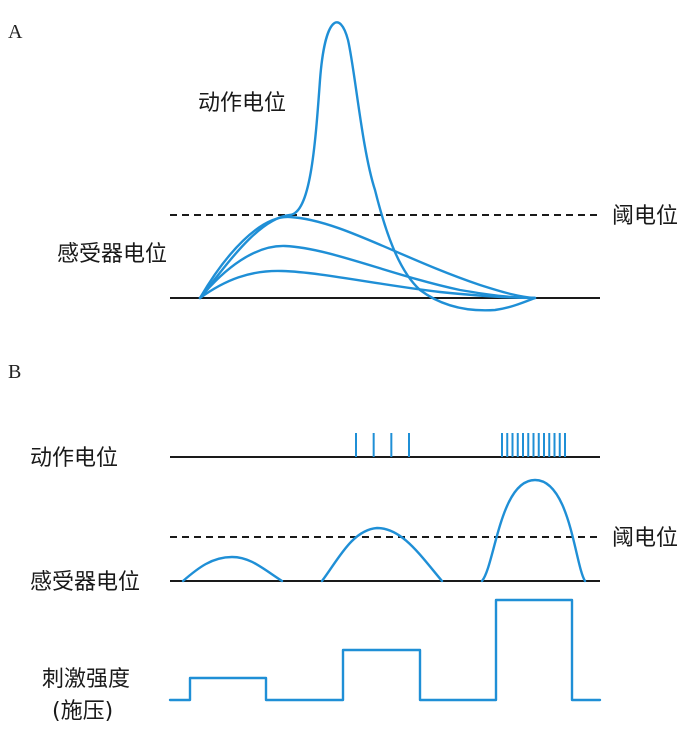  What do you see at coordinates (242, 103) in the screenshot?
I see `panel-a-action-potential-label: 动作电位` at bounding box center [242, 103].